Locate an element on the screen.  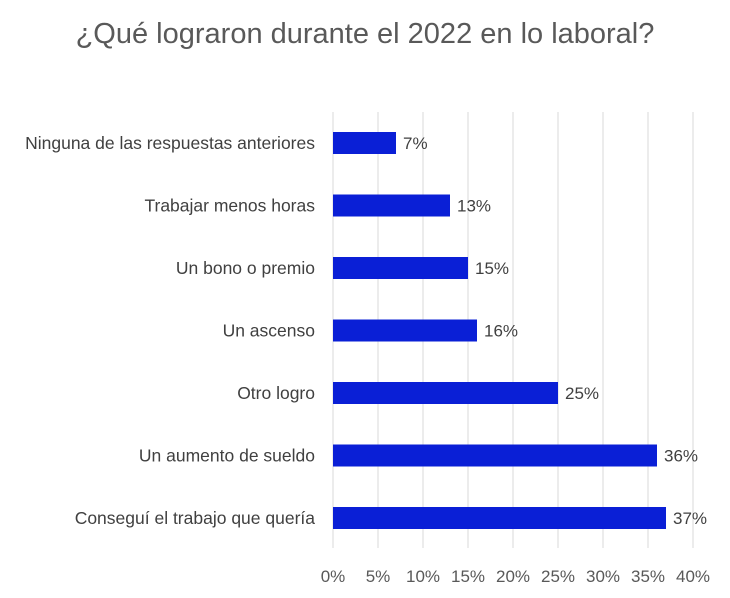
data-label: 16% is located at coordinates (501, 331).